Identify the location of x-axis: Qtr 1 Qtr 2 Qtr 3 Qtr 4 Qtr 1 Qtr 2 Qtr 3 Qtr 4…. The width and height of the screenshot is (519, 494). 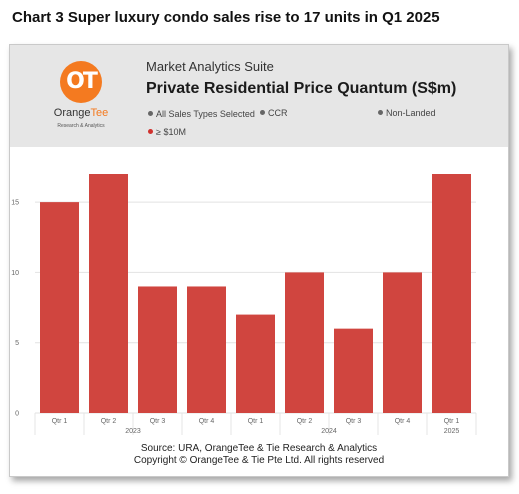
(255, 424).